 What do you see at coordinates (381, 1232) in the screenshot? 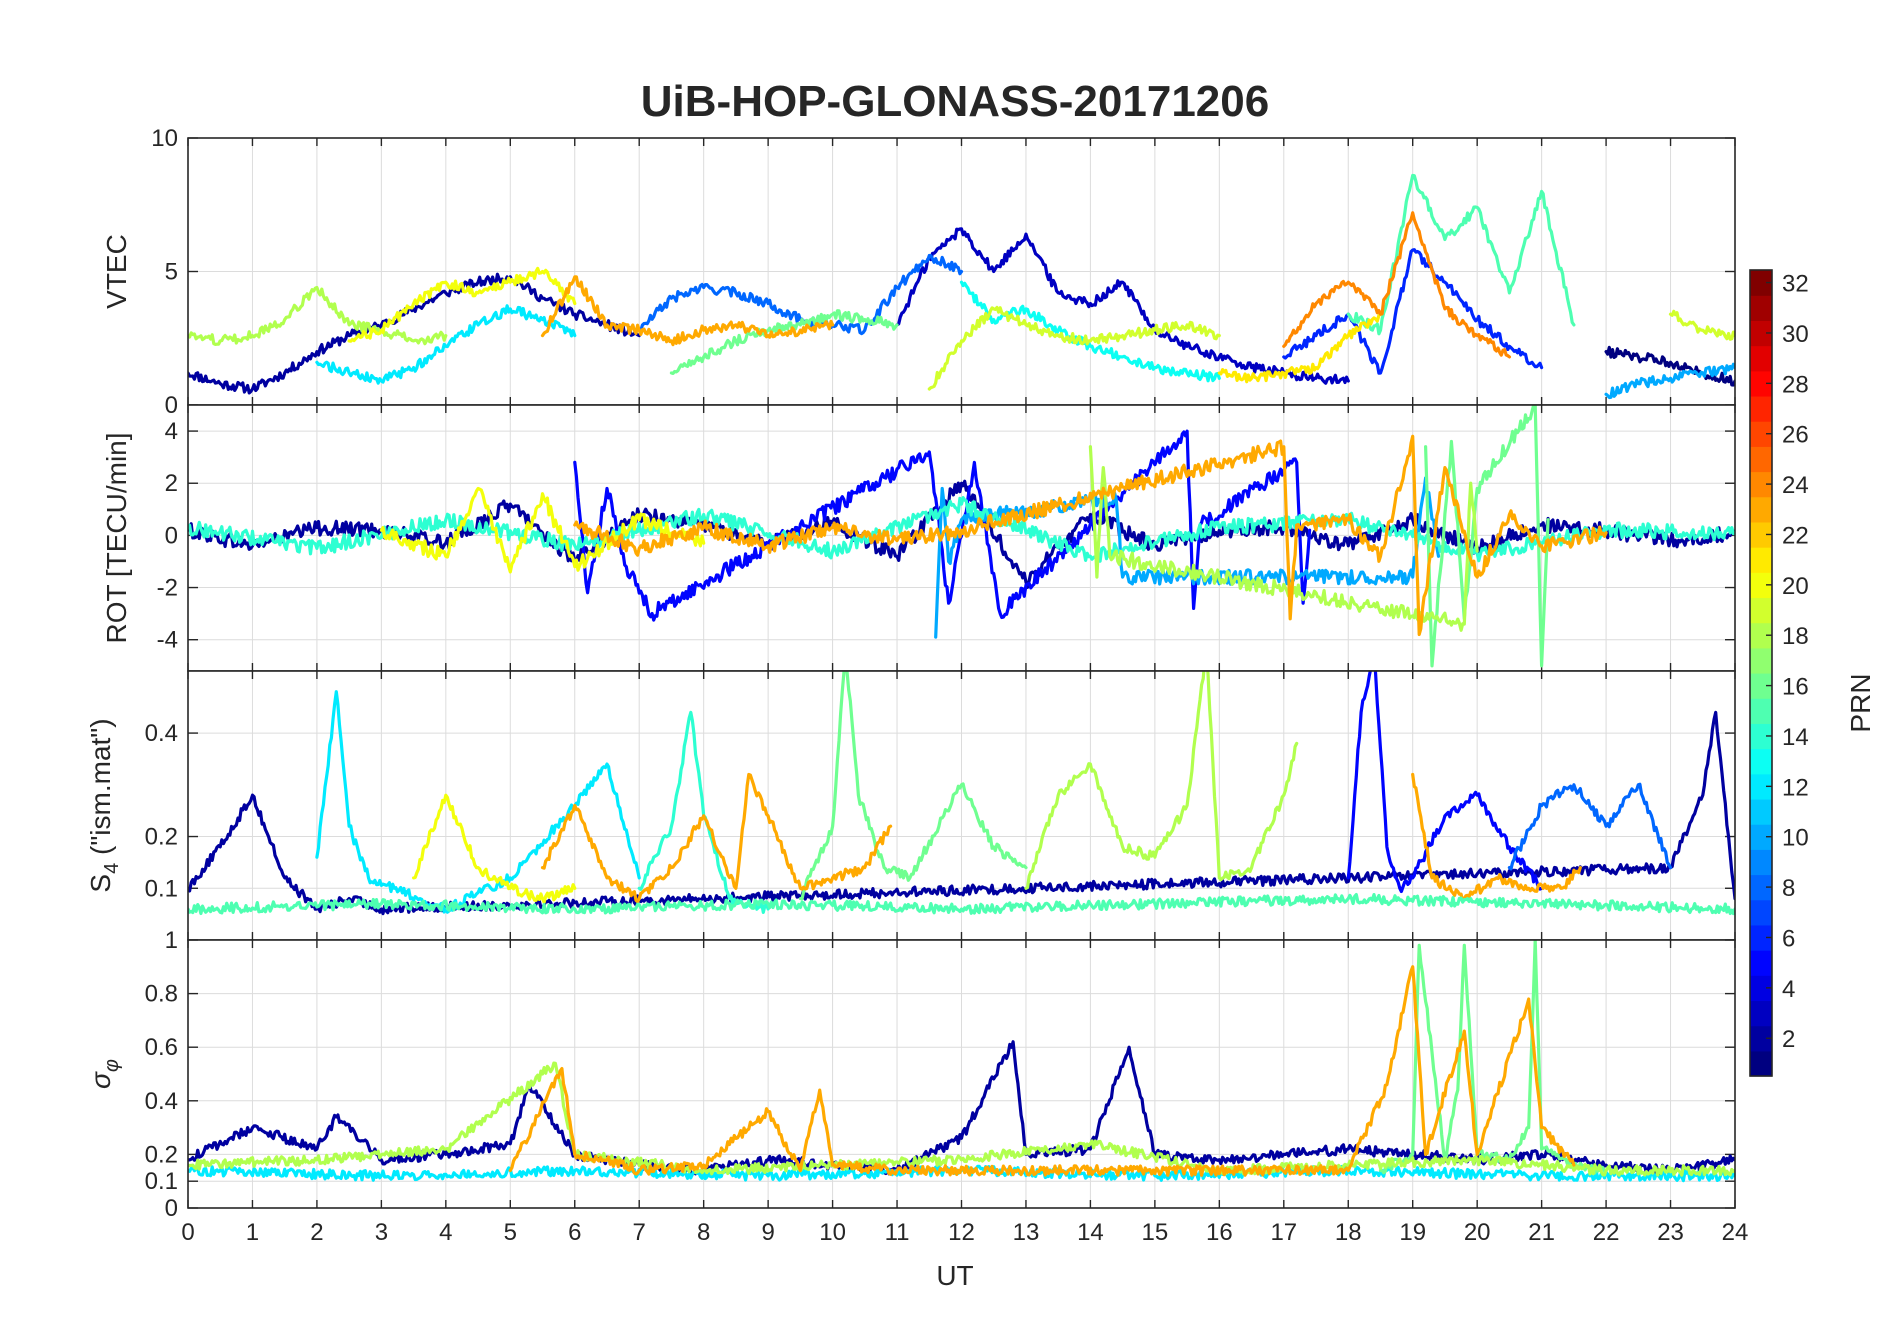
I see `x-tick-label: 3` at bounding box center [381, 1232].